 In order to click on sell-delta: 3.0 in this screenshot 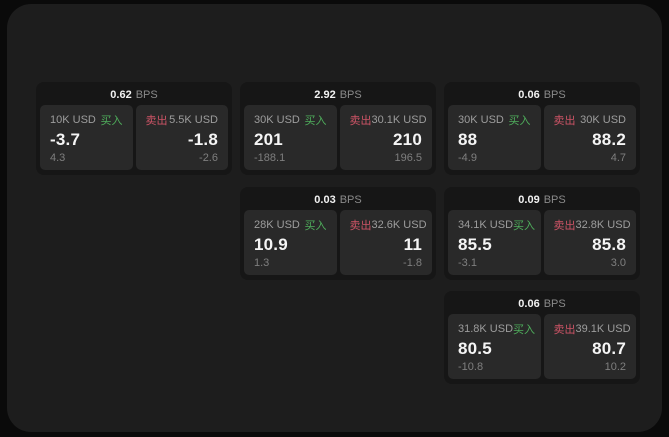, I will do `click(618, 263)`.